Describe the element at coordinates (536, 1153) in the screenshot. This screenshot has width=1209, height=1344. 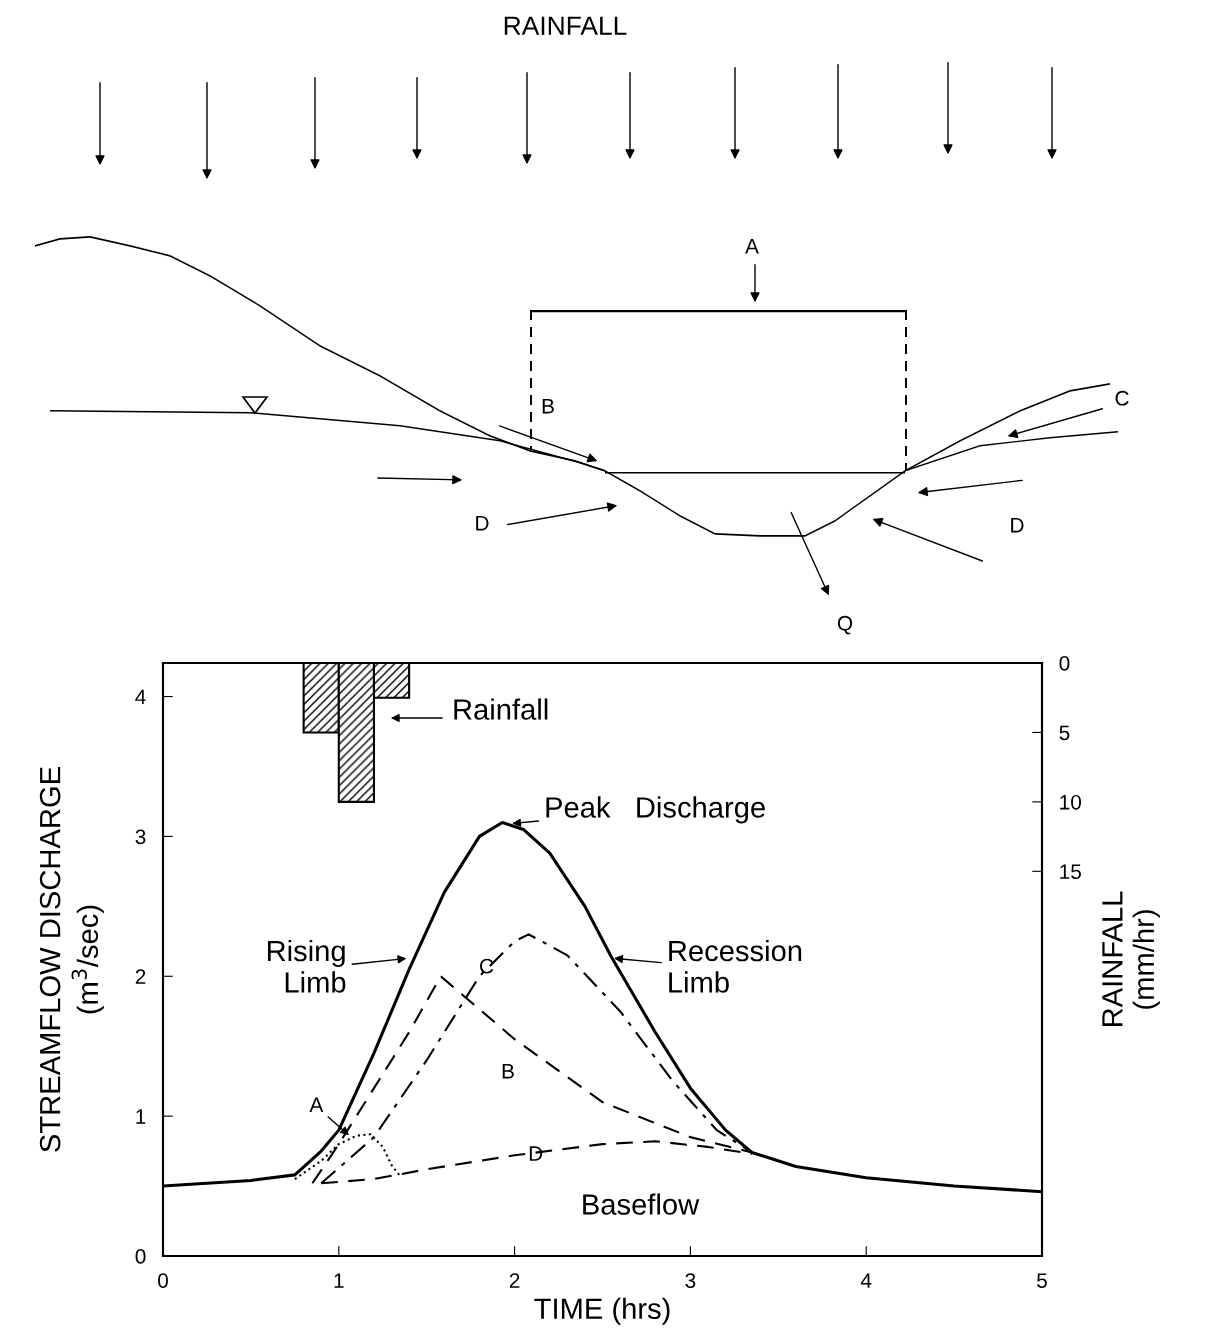
I see `annotation: D` at that location.